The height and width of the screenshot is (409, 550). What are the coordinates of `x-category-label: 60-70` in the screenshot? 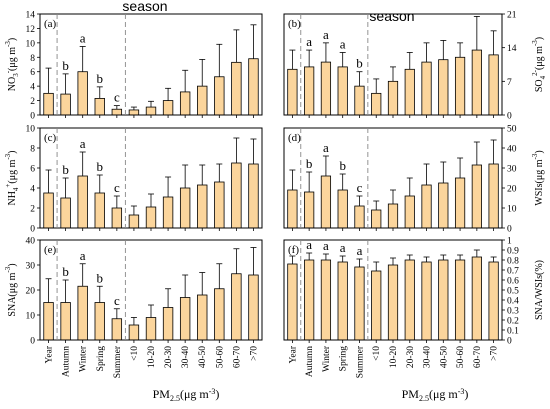 It's located at (237, 357).